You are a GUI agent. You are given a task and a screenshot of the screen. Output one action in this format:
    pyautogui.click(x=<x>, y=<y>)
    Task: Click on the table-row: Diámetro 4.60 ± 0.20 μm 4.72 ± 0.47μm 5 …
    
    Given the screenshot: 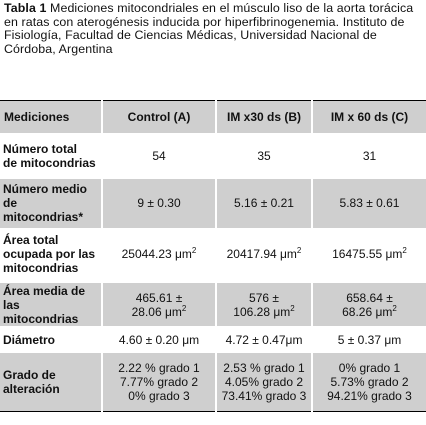 What is the action you would take?
    pyautogui.click(x=213, y=339)
    